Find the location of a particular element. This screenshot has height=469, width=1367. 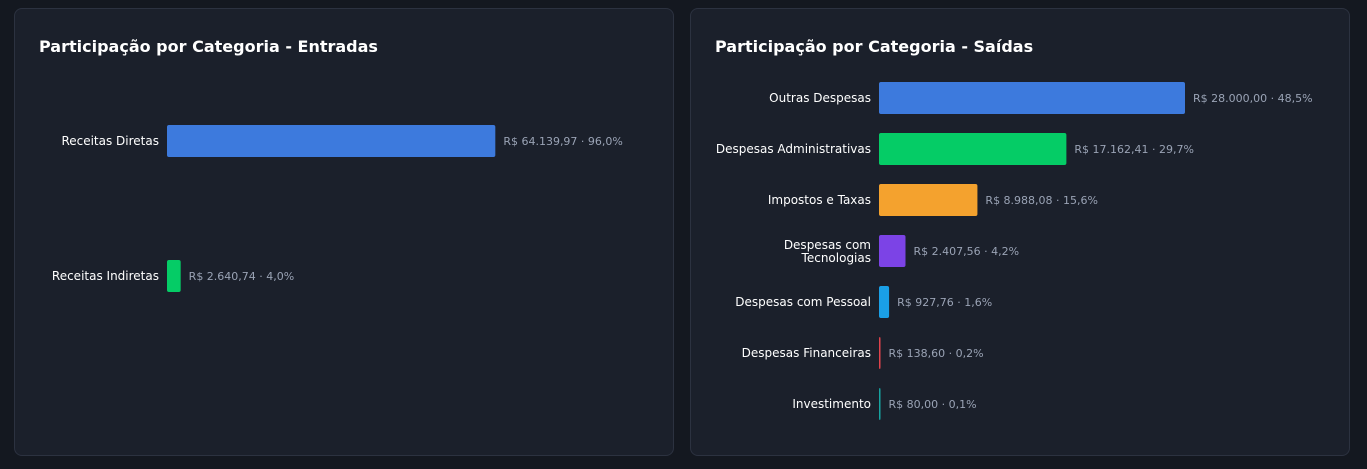

category-label: Receitas Indiretas is located at coordinates (105, 276).